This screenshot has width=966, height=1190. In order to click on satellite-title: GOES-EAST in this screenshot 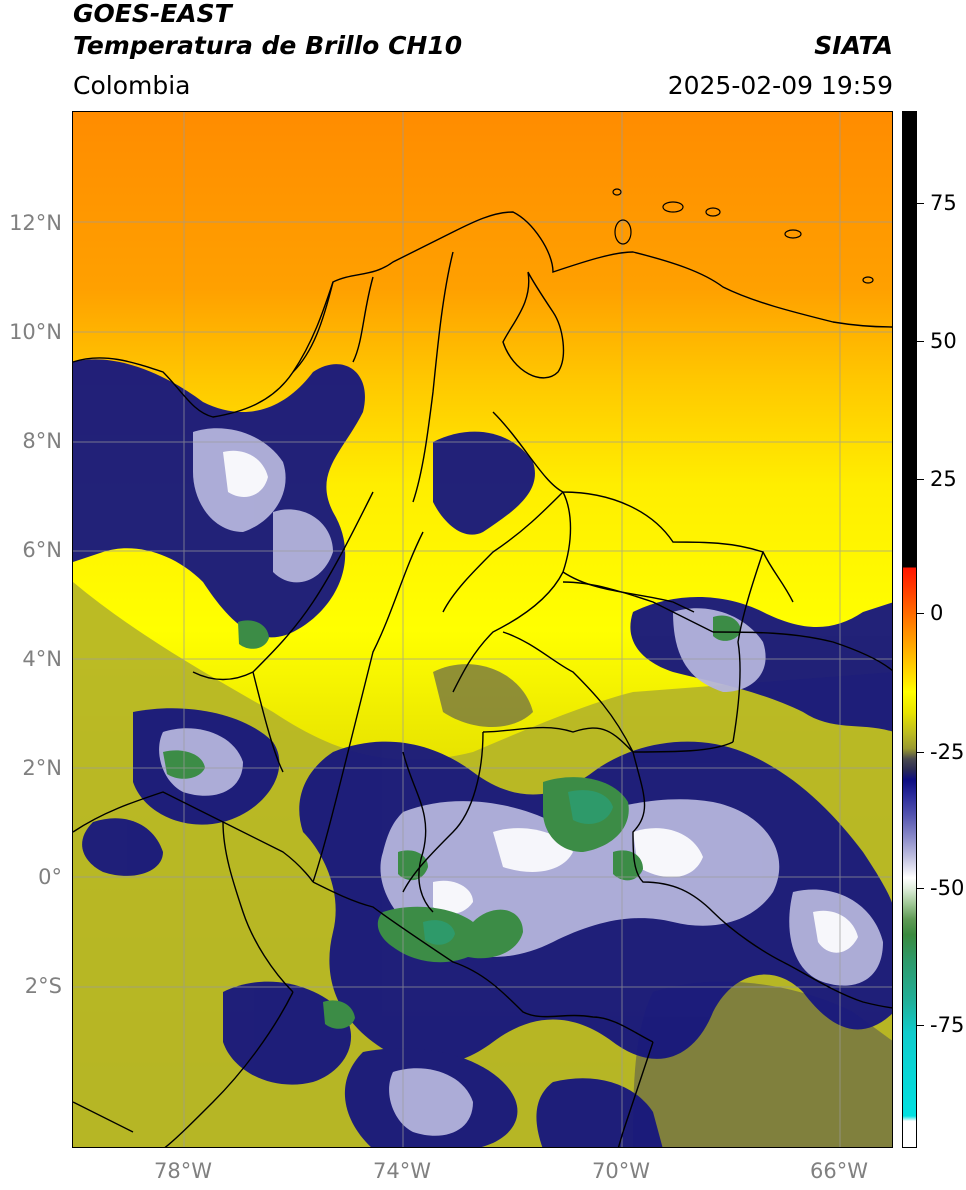, I will do `click(152, 14)`.